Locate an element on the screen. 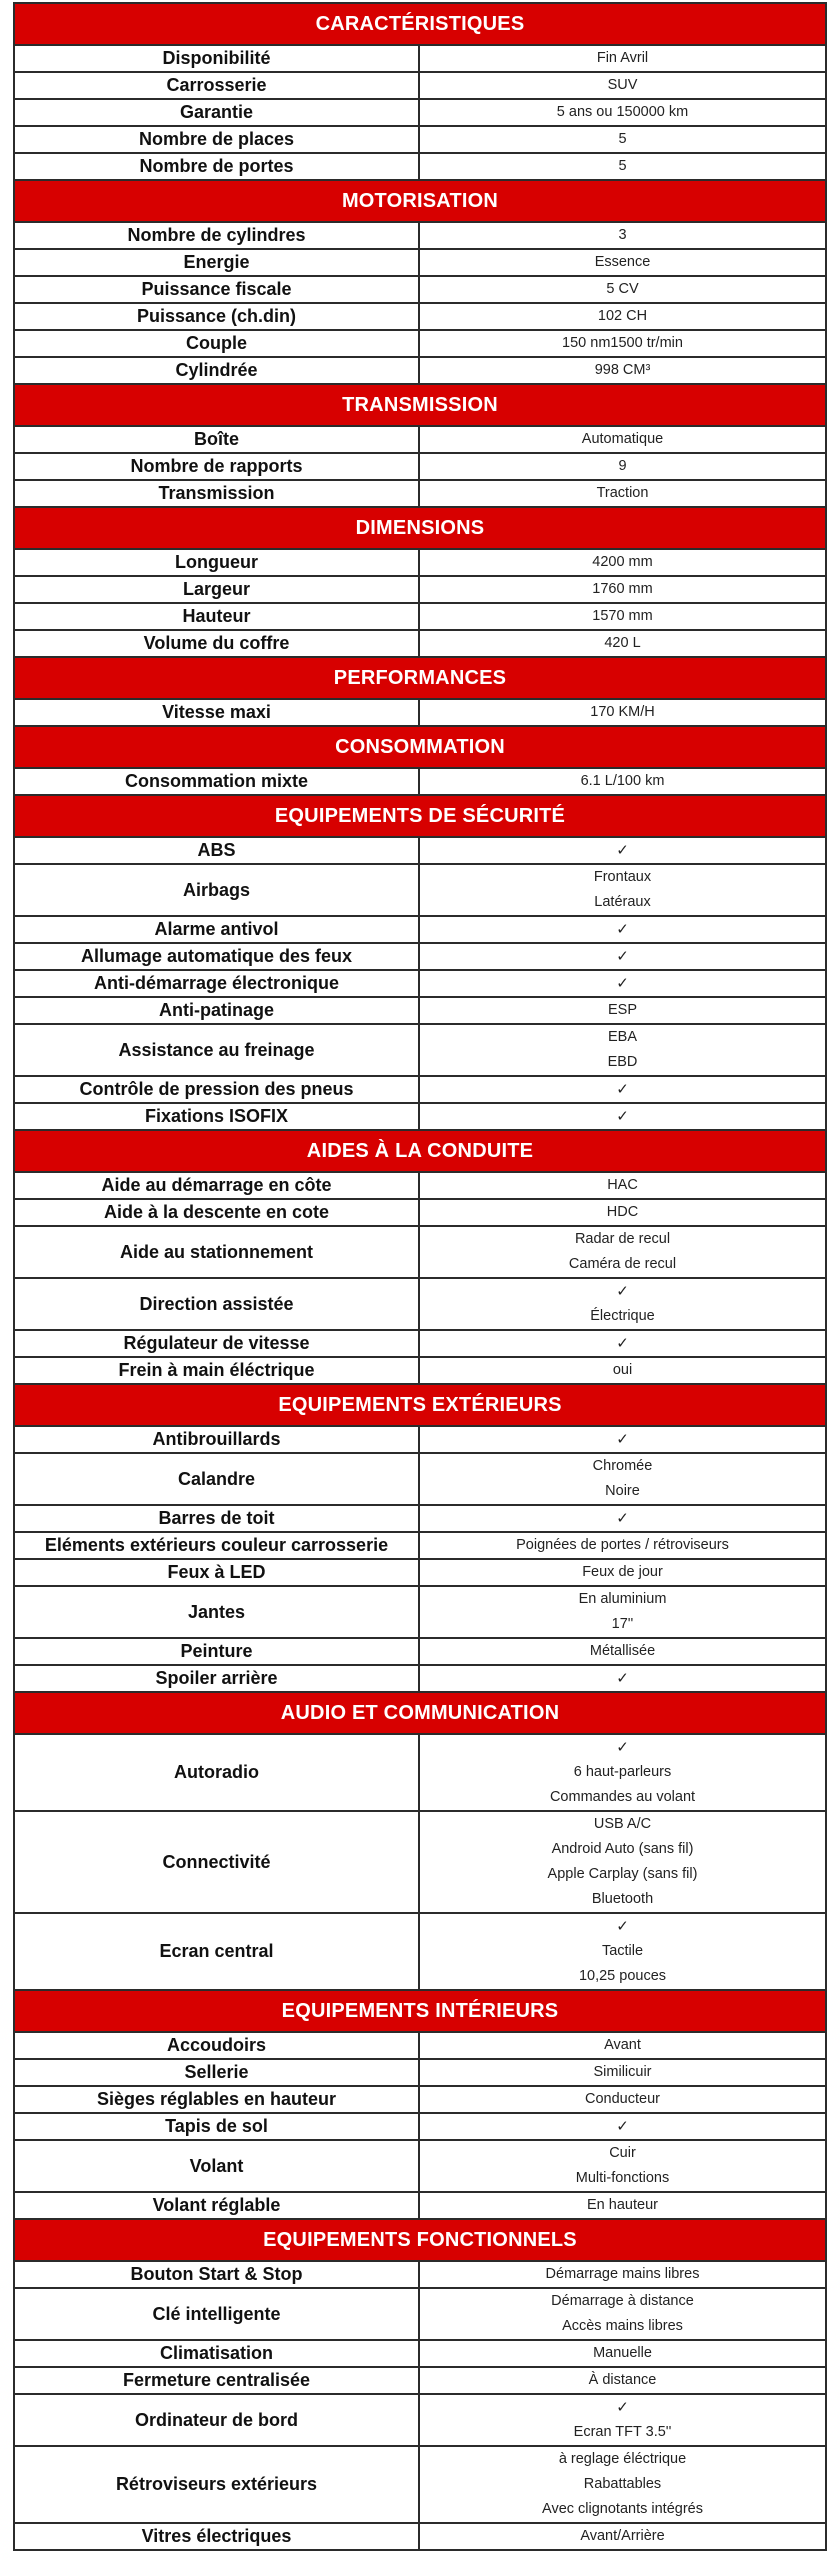 The image size is (838, 2560). spec-row: Longueur 4200 mm is located at coordinates (420, 563).